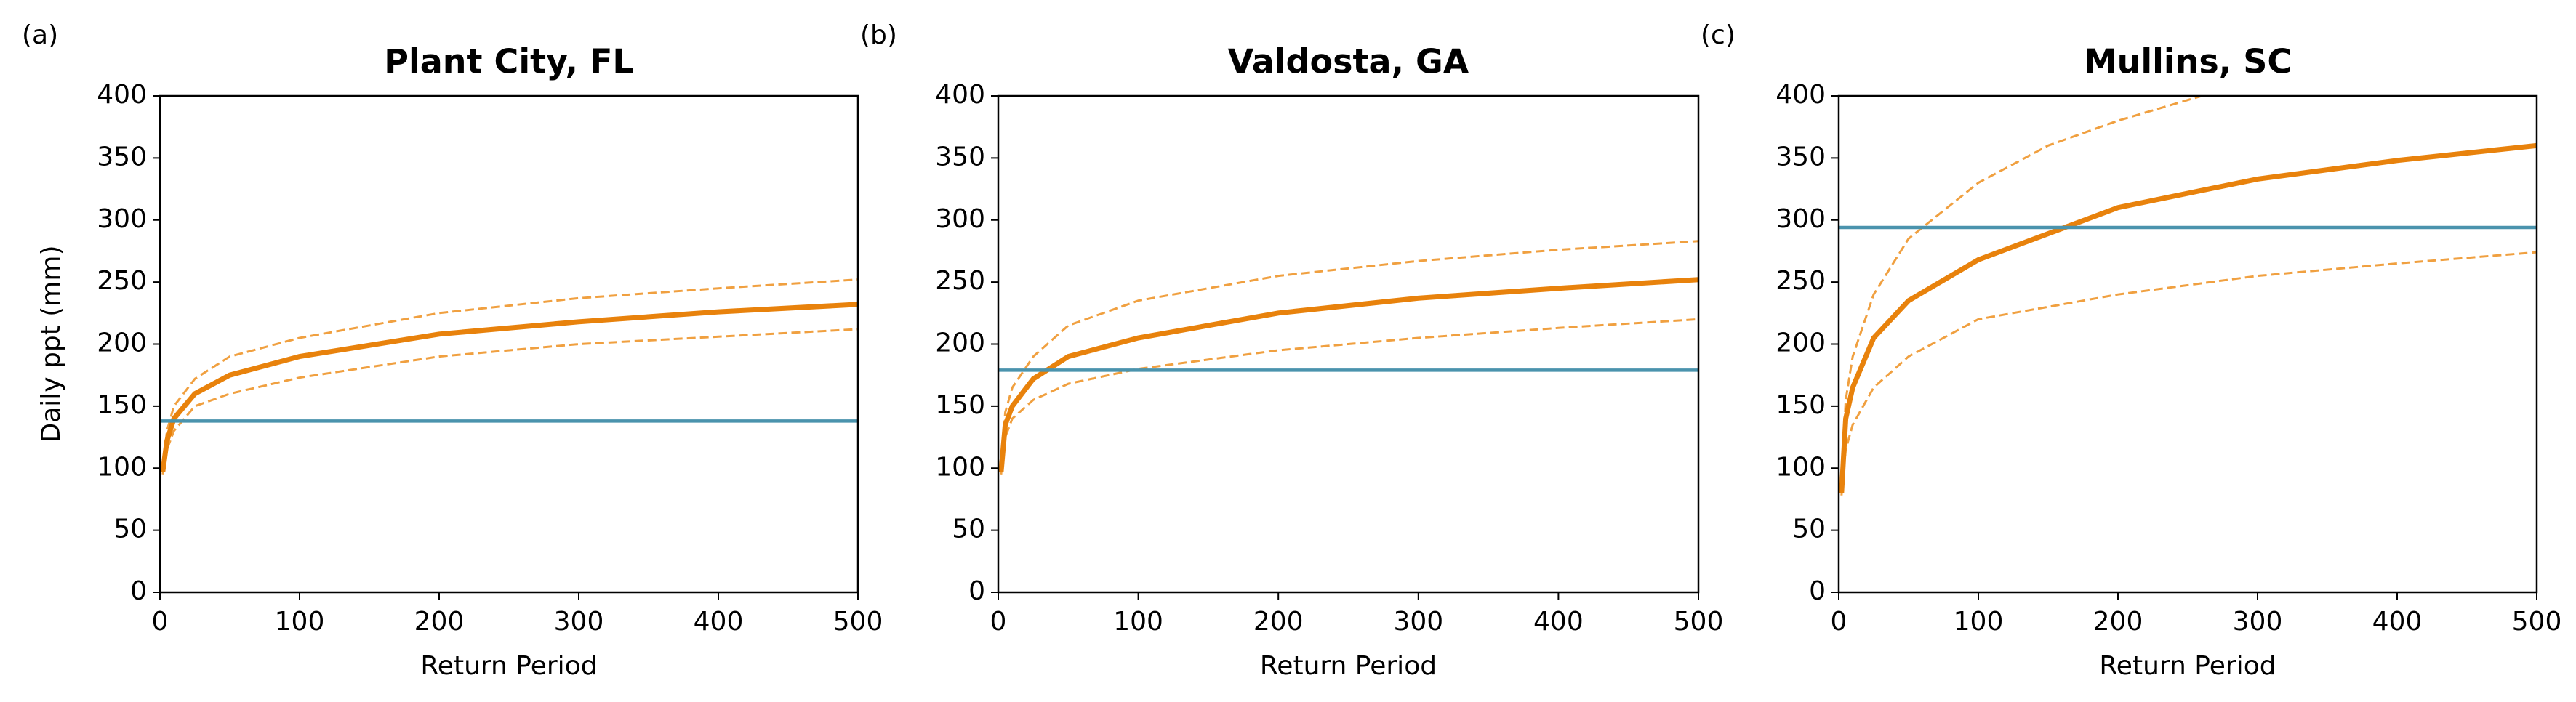 The width and height of the screenshot is (2576, 702). What do you see at coordinates (2188, 61) in the screenshot?
I see `chart-title: Mullins, SC` at bounding box center [2188, 61].